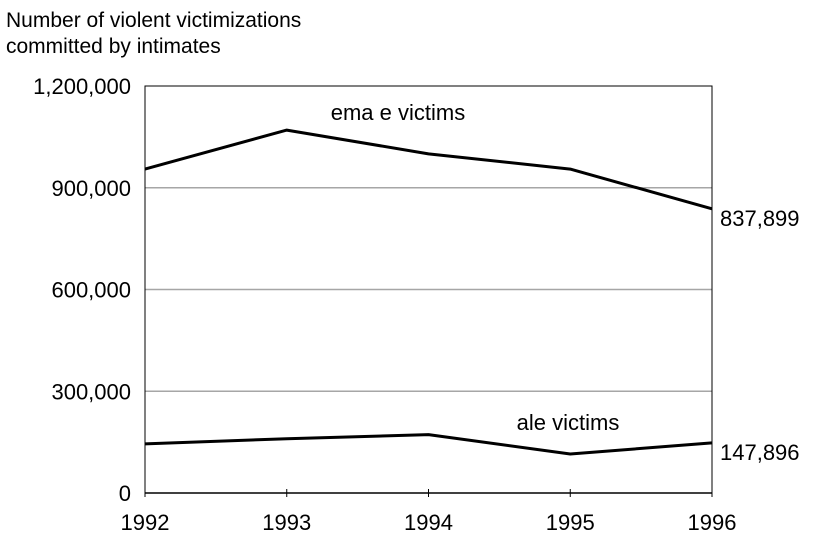 The image size is (829, 535). Describe the element at coordinates (428, 493) in the screenshot. I see `axes` at that location.